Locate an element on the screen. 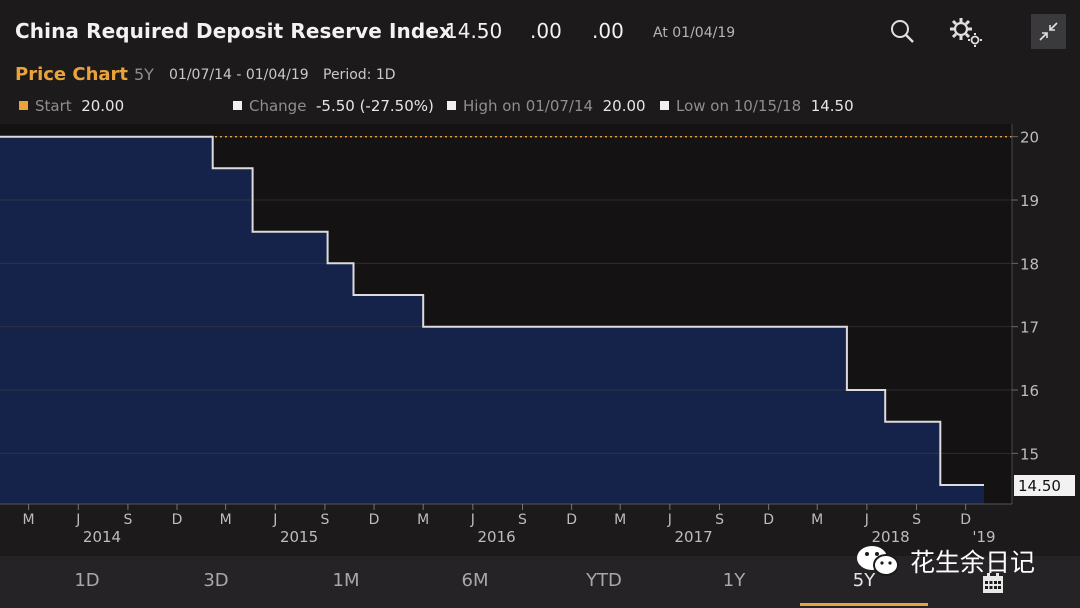 The image size is (1080, 608). low-label: Low on 10/15/18 is located at coordinates (739, 106).